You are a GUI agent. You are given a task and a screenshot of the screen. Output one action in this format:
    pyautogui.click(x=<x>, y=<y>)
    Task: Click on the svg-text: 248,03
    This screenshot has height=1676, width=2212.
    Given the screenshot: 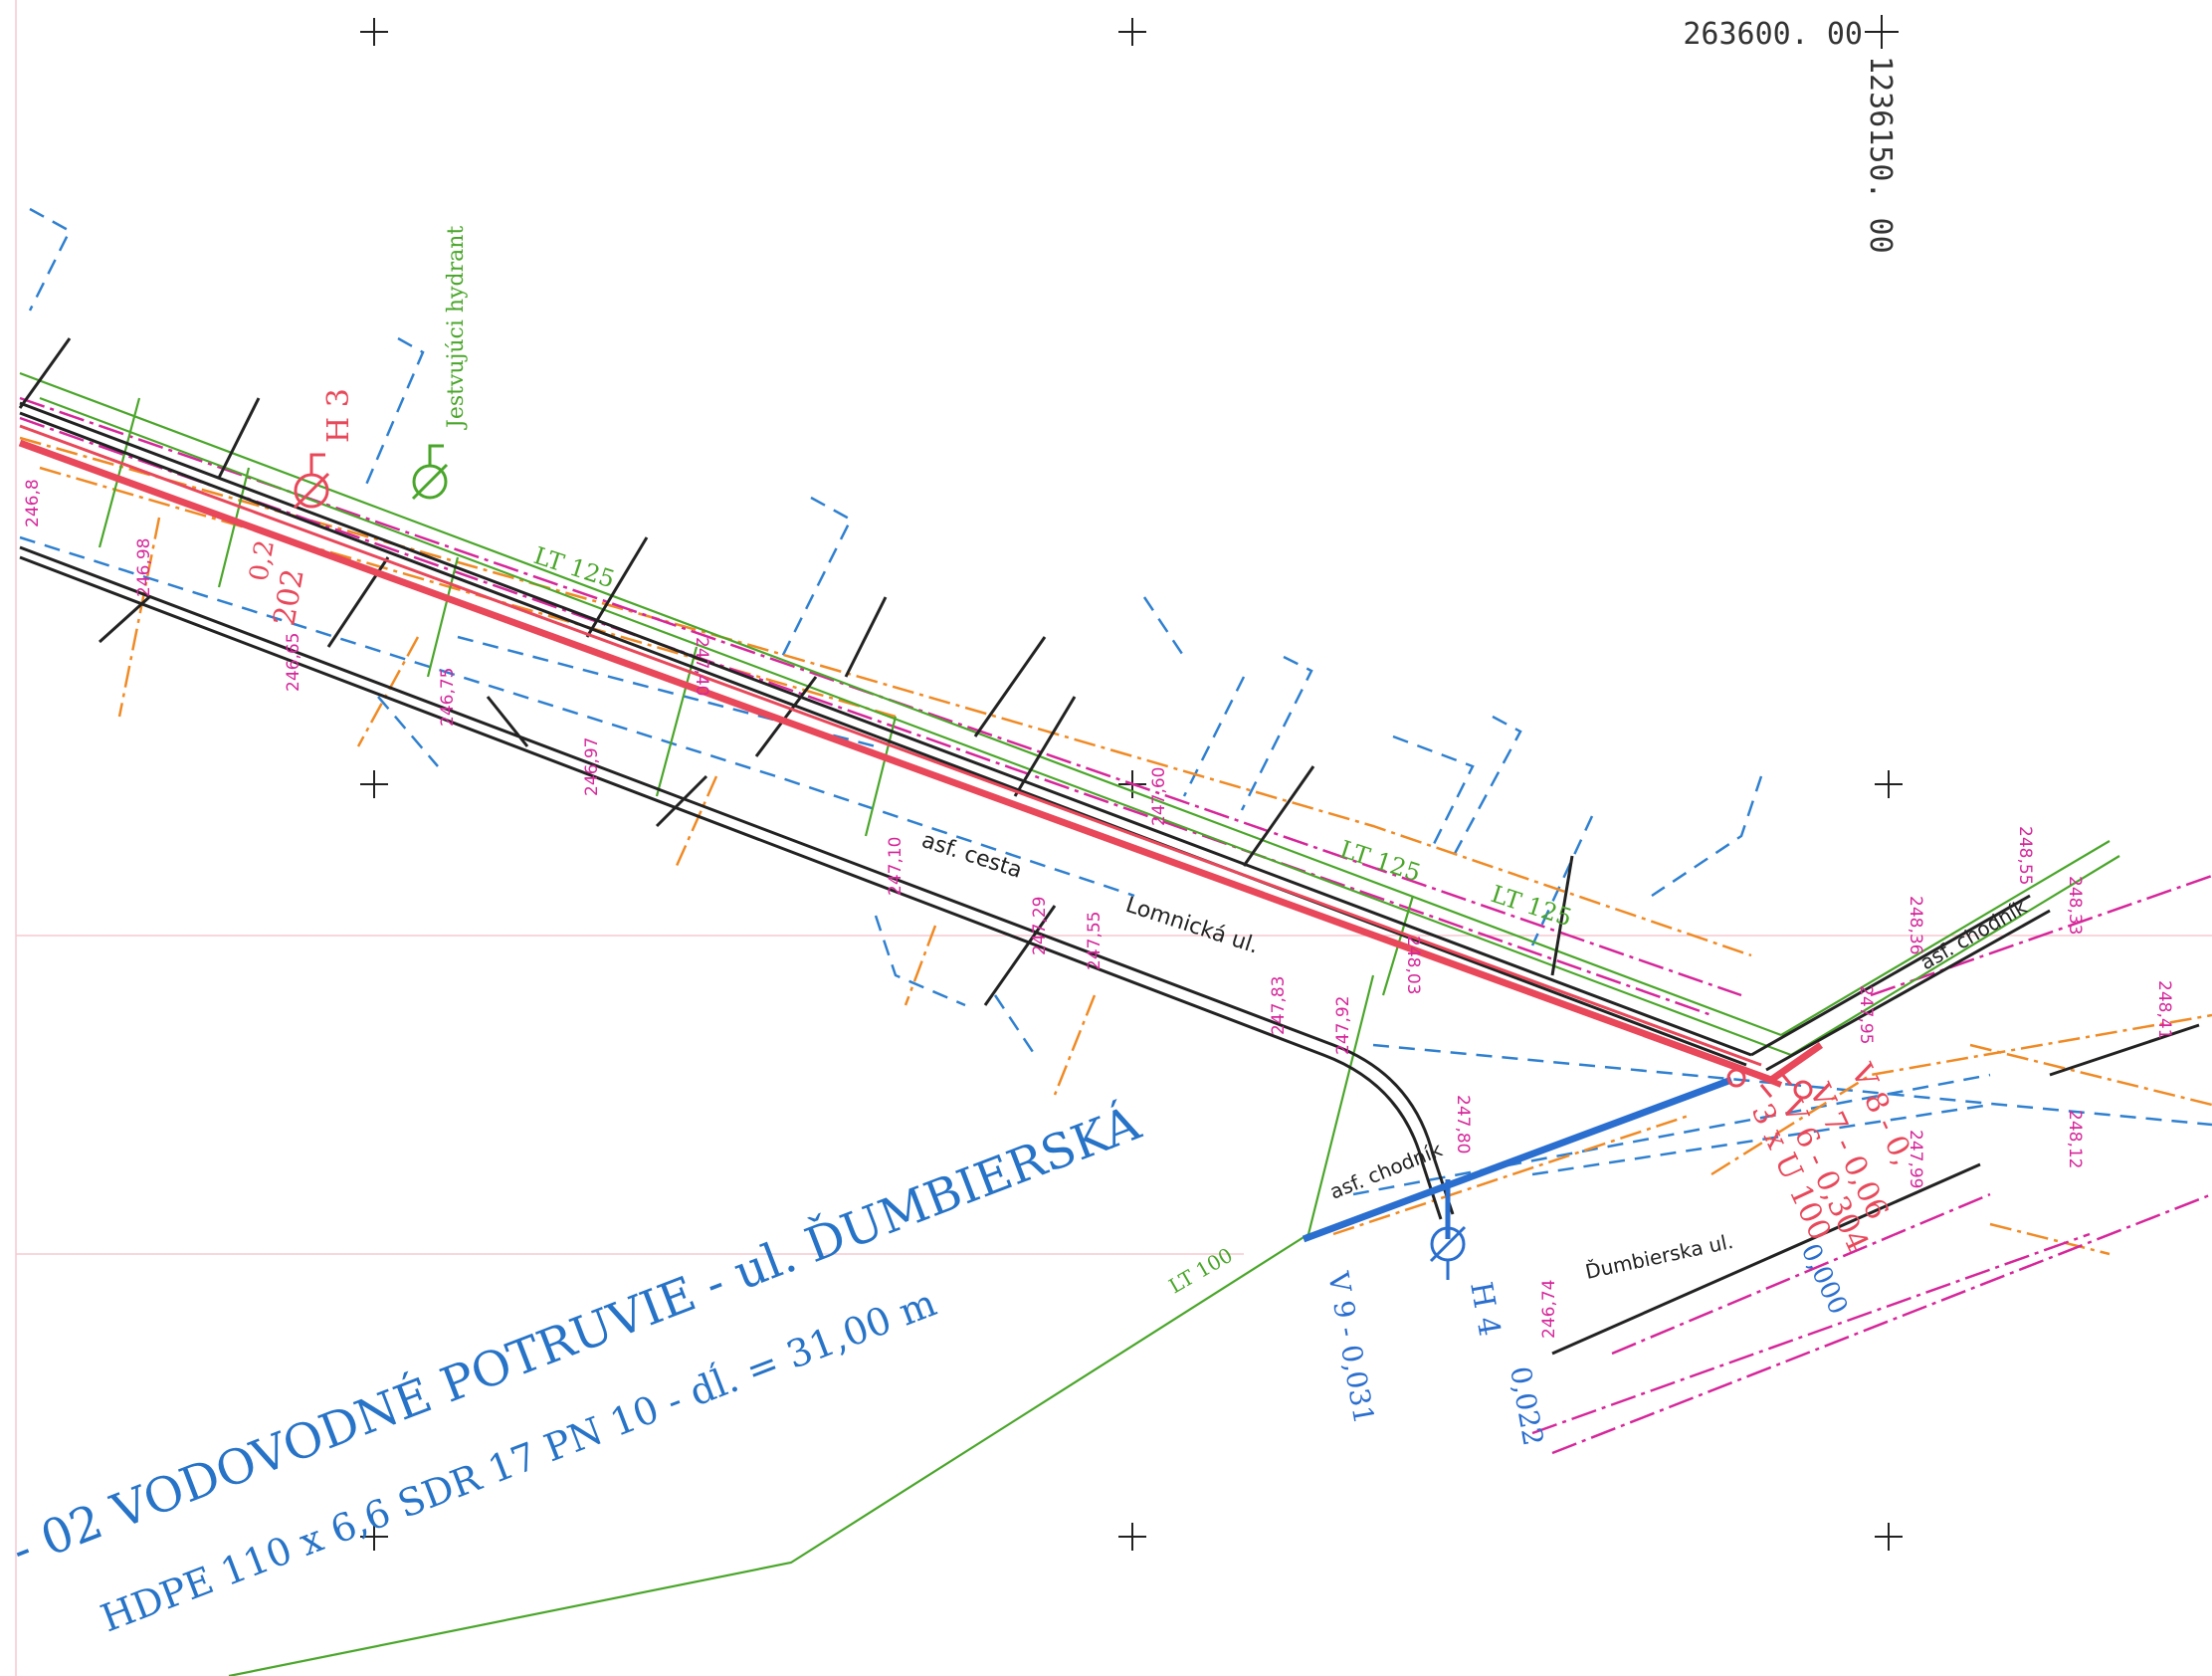 What is the action you would take?
    pyautogui.click(x=1413, y=965)
    